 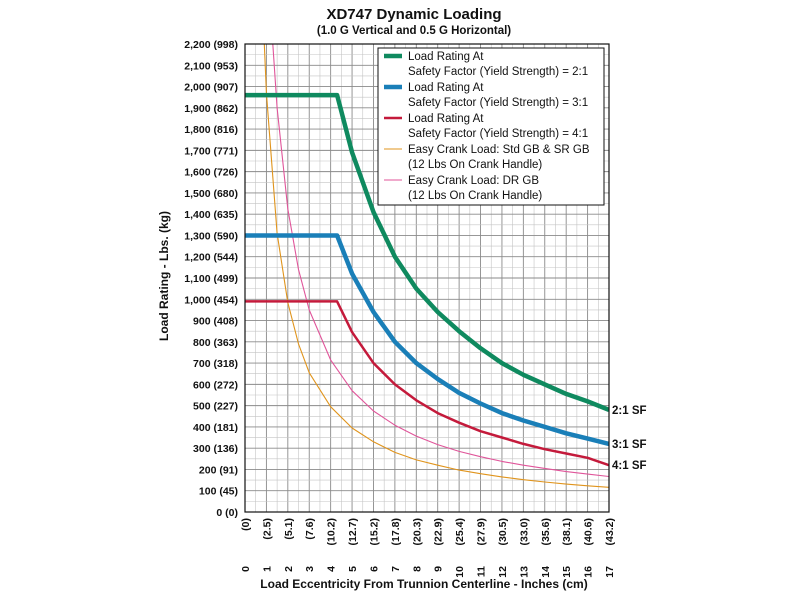 I want to click on x-tick-label: 4, so click(x=332, y=569).